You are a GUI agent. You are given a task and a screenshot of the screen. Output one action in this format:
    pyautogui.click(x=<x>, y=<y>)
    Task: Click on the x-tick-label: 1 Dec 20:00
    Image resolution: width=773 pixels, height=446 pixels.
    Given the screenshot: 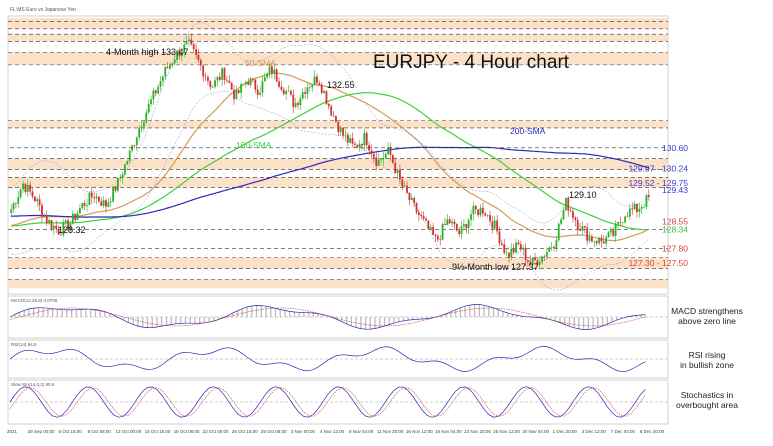 What is the action you would take?
    pyautogui.click(x=565, y=431)
    